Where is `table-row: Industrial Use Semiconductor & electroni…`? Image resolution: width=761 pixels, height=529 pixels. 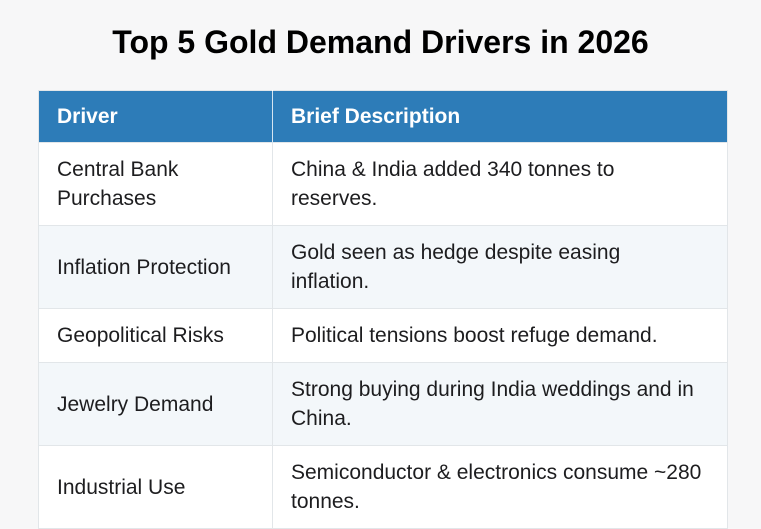
table-row: Industrial Use Semiconductor & electroni… is located at coordinates (383, 487).